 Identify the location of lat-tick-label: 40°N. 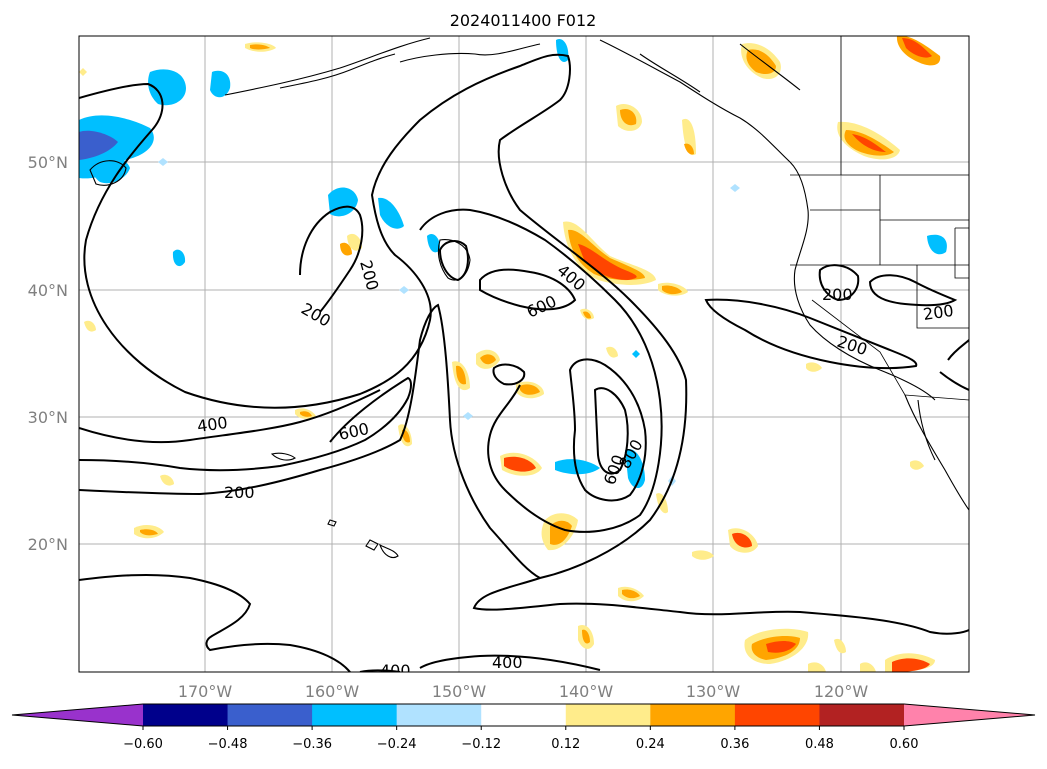
(48, 290).